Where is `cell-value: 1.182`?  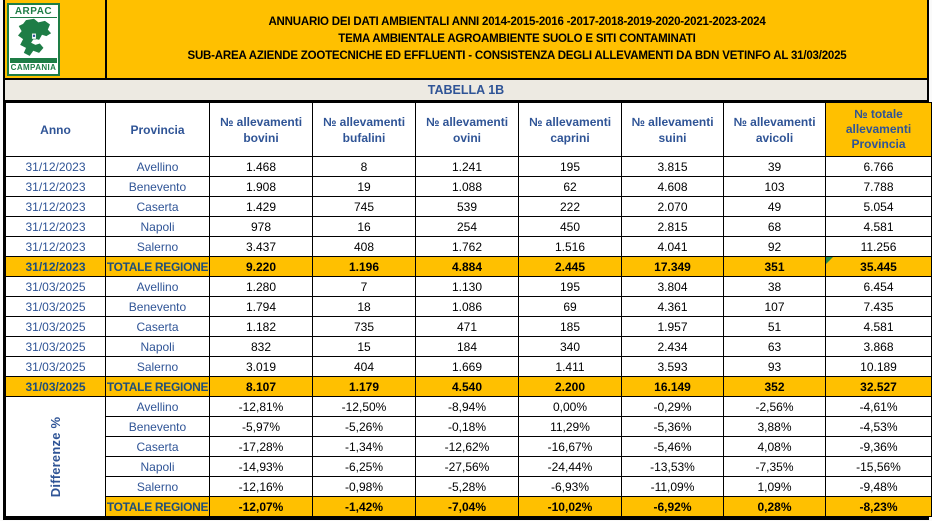
cell-value: 1.182 is located at coordinates (261, 326).